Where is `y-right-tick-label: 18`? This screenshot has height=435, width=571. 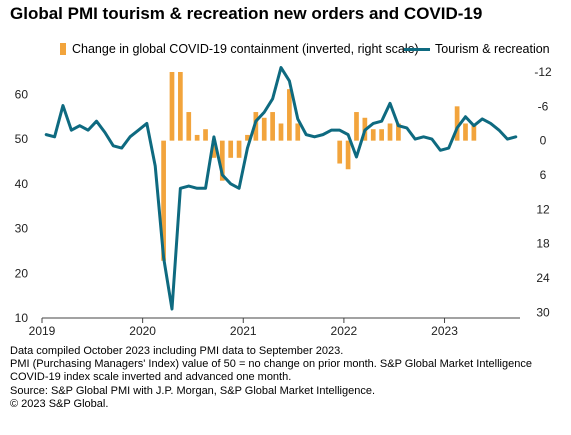
y-right-tick-label: 18 is located at coordinates (543, 244).